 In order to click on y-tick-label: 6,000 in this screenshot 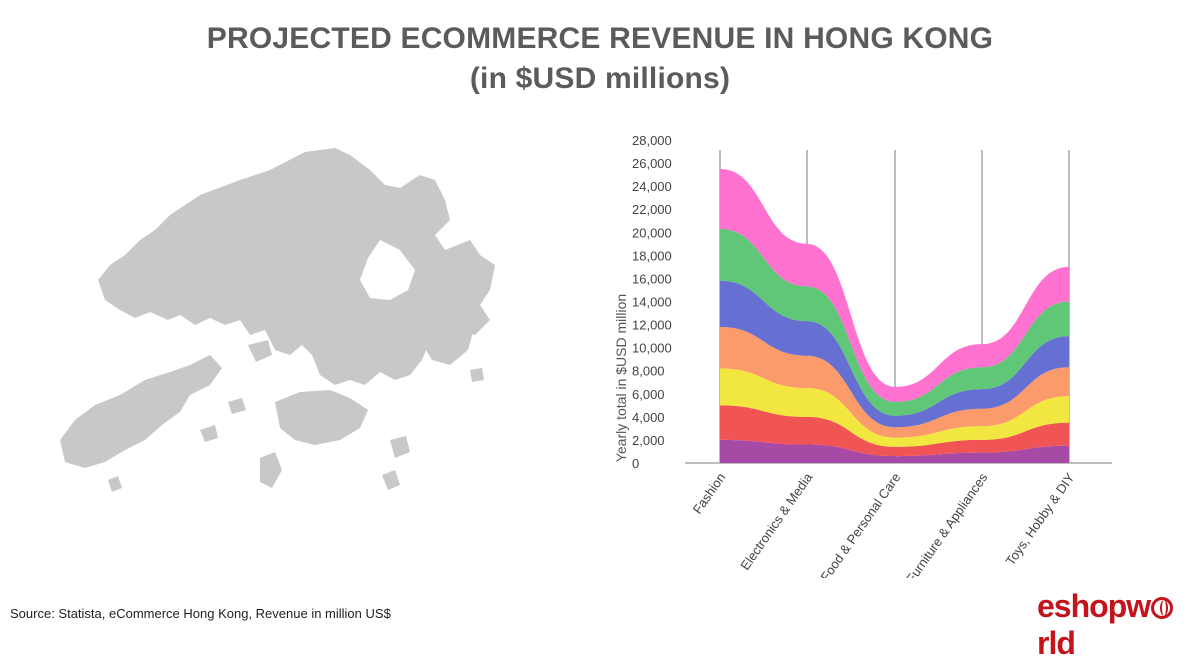, I will do `click(648, 394)`.